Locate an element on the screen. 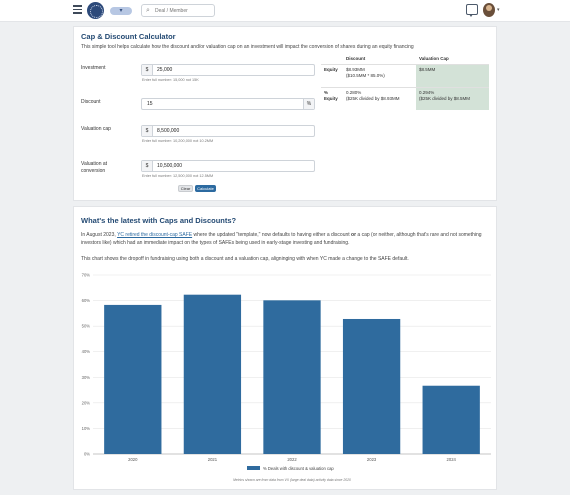 The width and height of the screenshot is (570, 495). result-line: 0.280% is located at coordinates (354, 92).